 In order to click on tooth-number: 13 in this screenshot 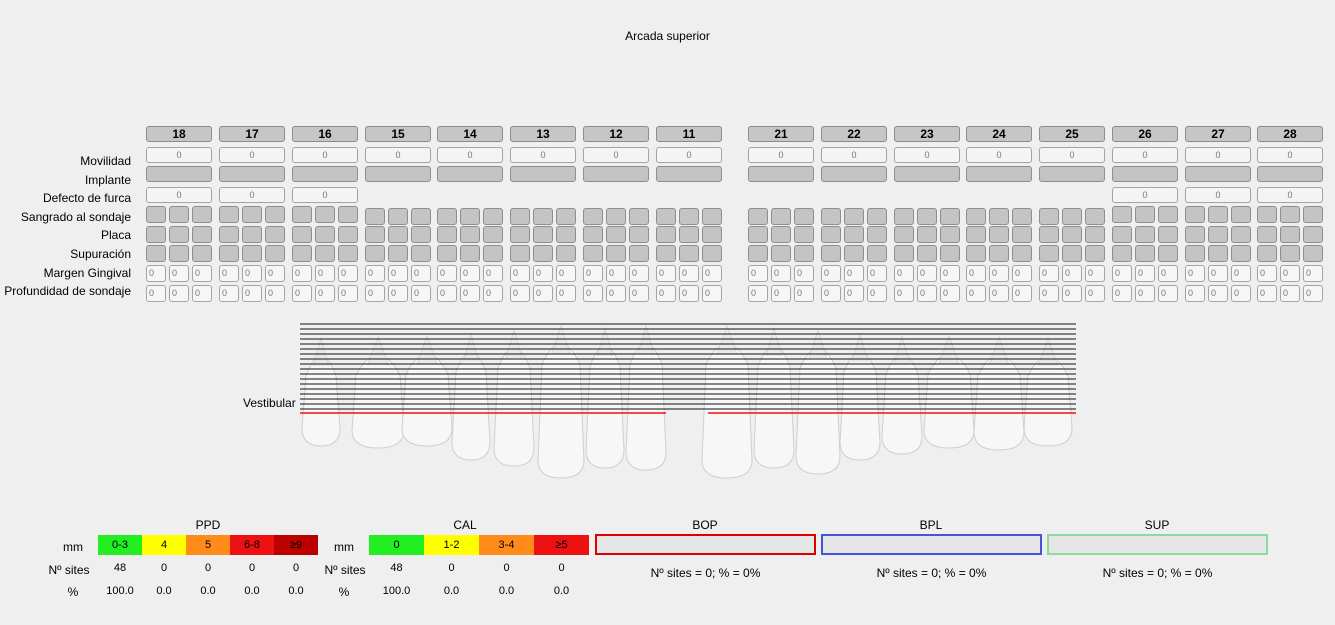, I will do `click(543, 134)`.